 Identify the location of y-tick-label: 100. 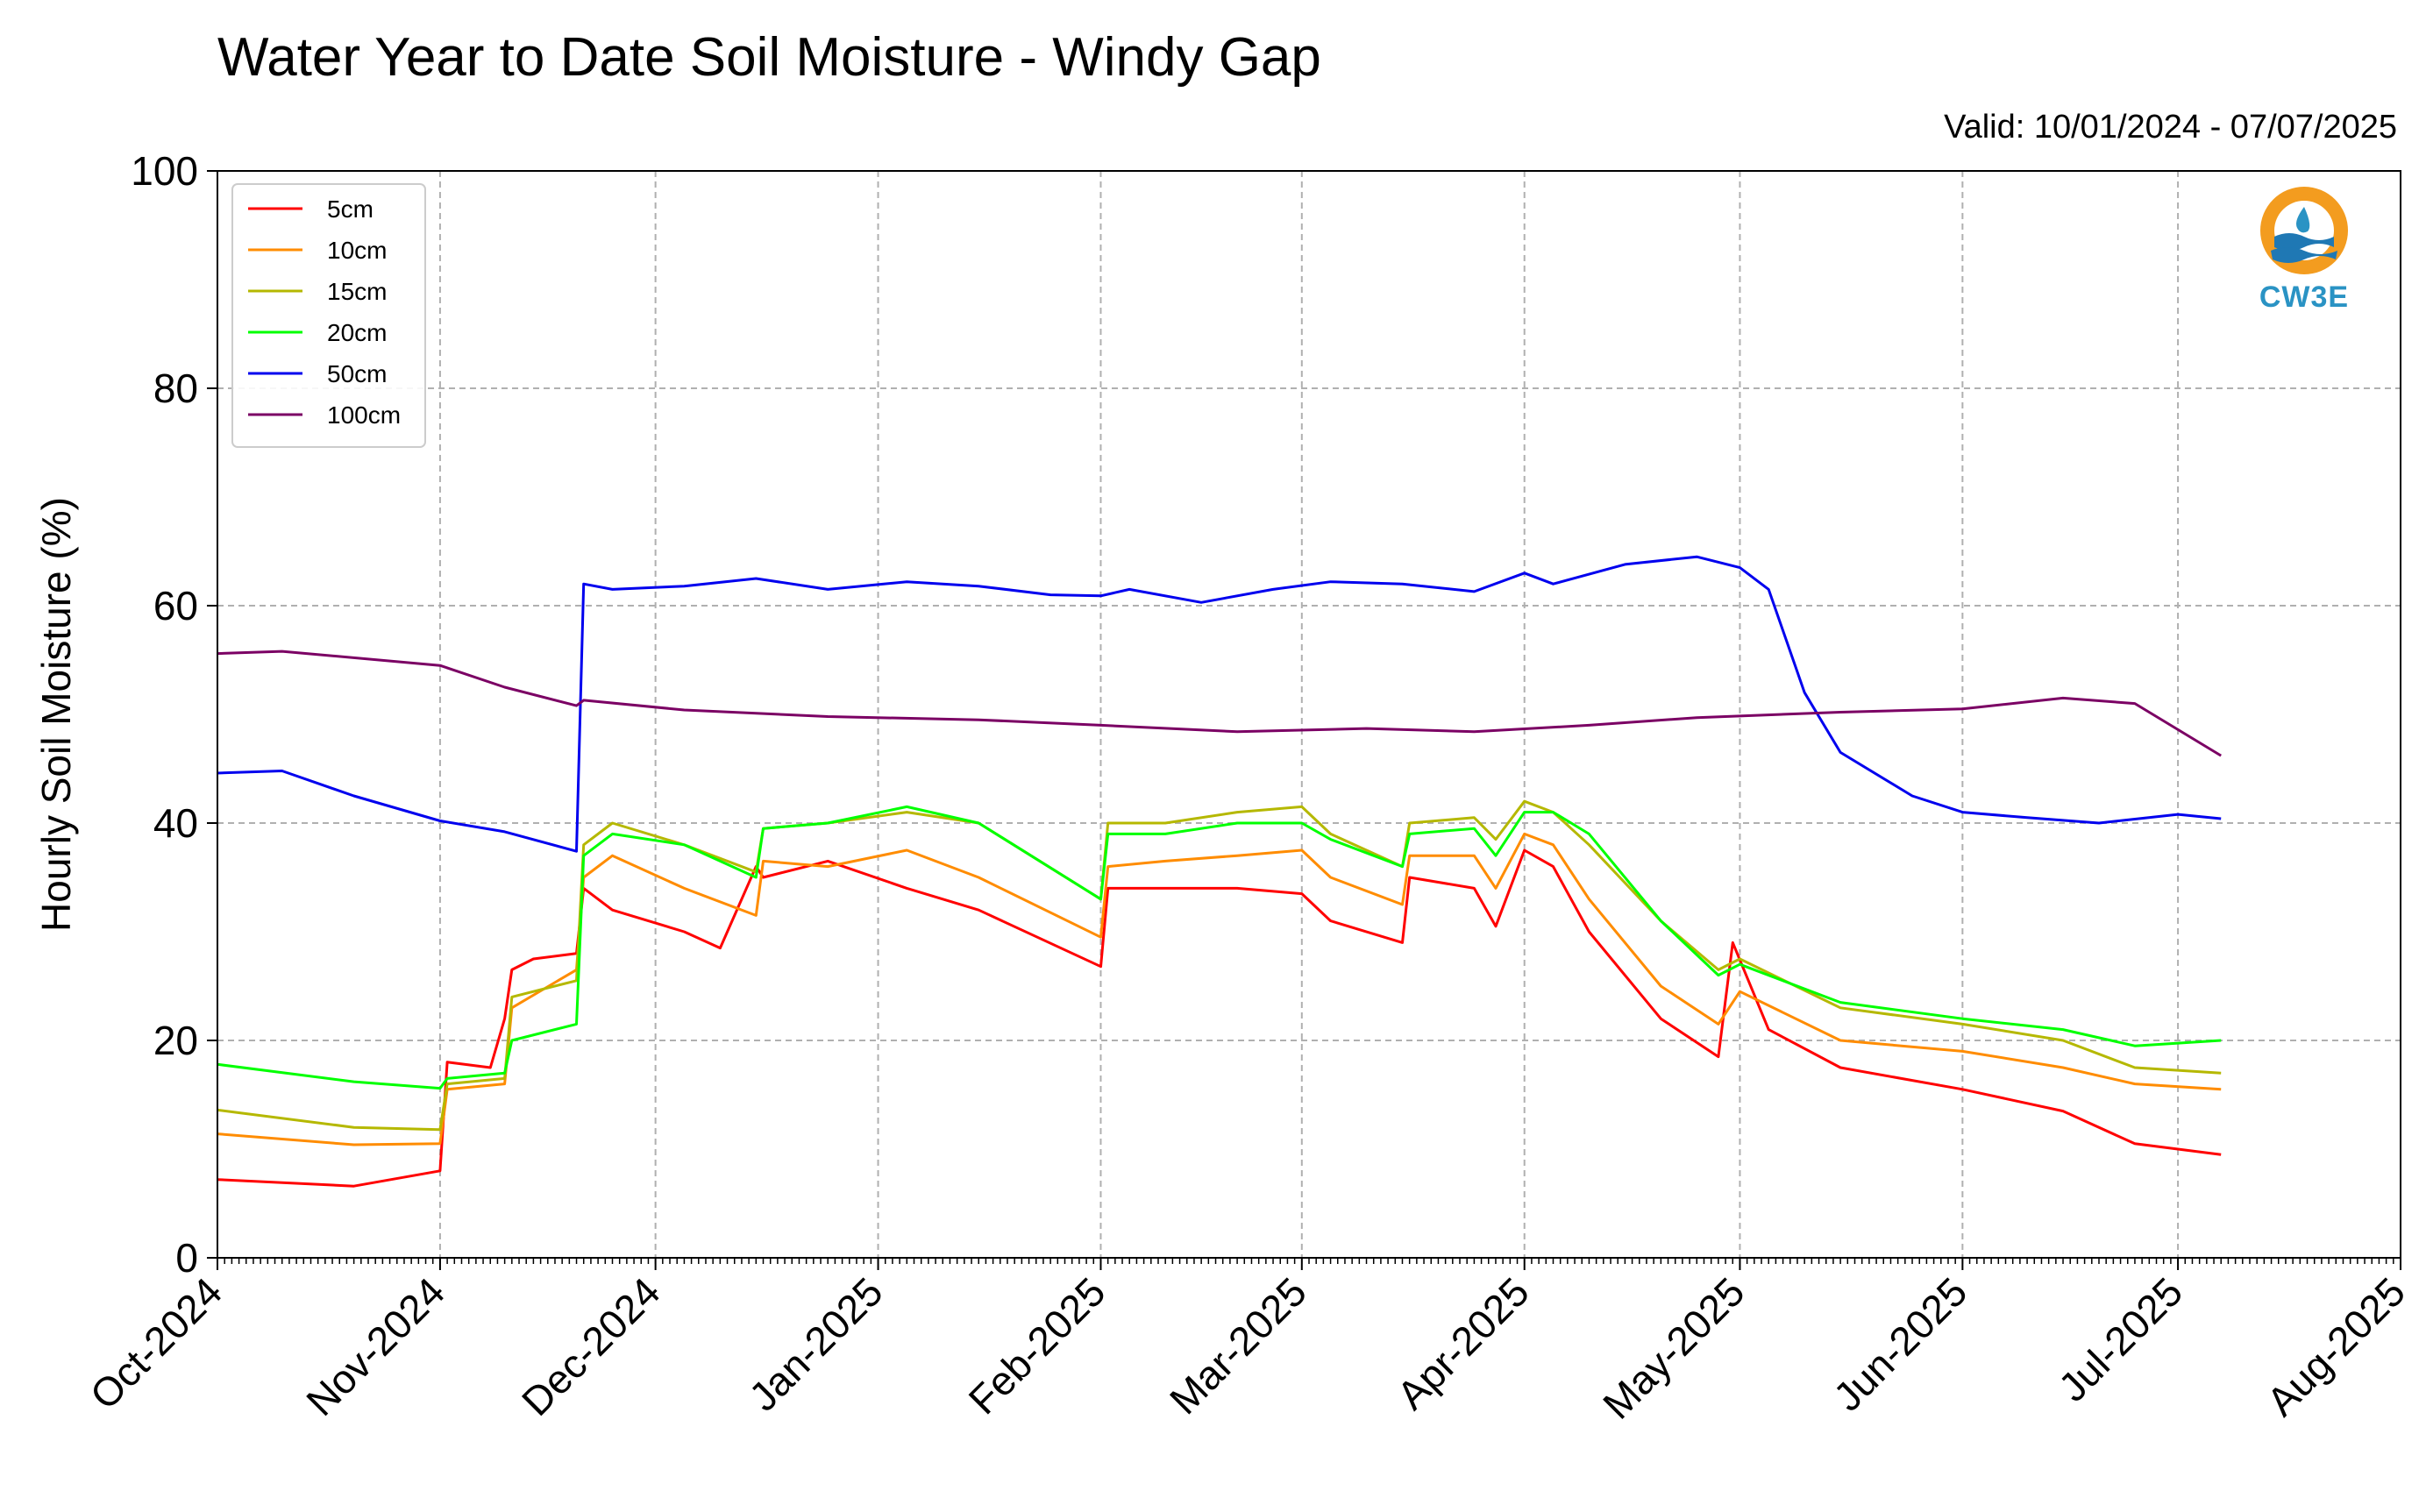
(164, 171).